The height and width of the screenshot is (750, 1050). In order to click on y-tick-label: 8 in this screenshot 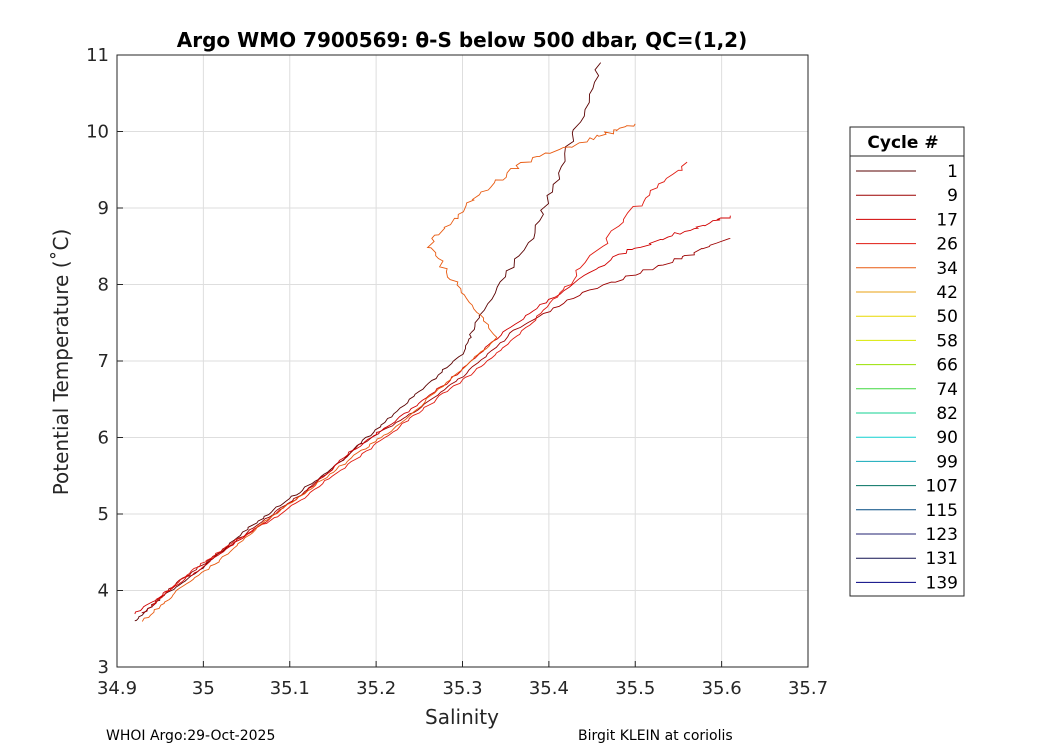, I will do `click(103, 285)`.